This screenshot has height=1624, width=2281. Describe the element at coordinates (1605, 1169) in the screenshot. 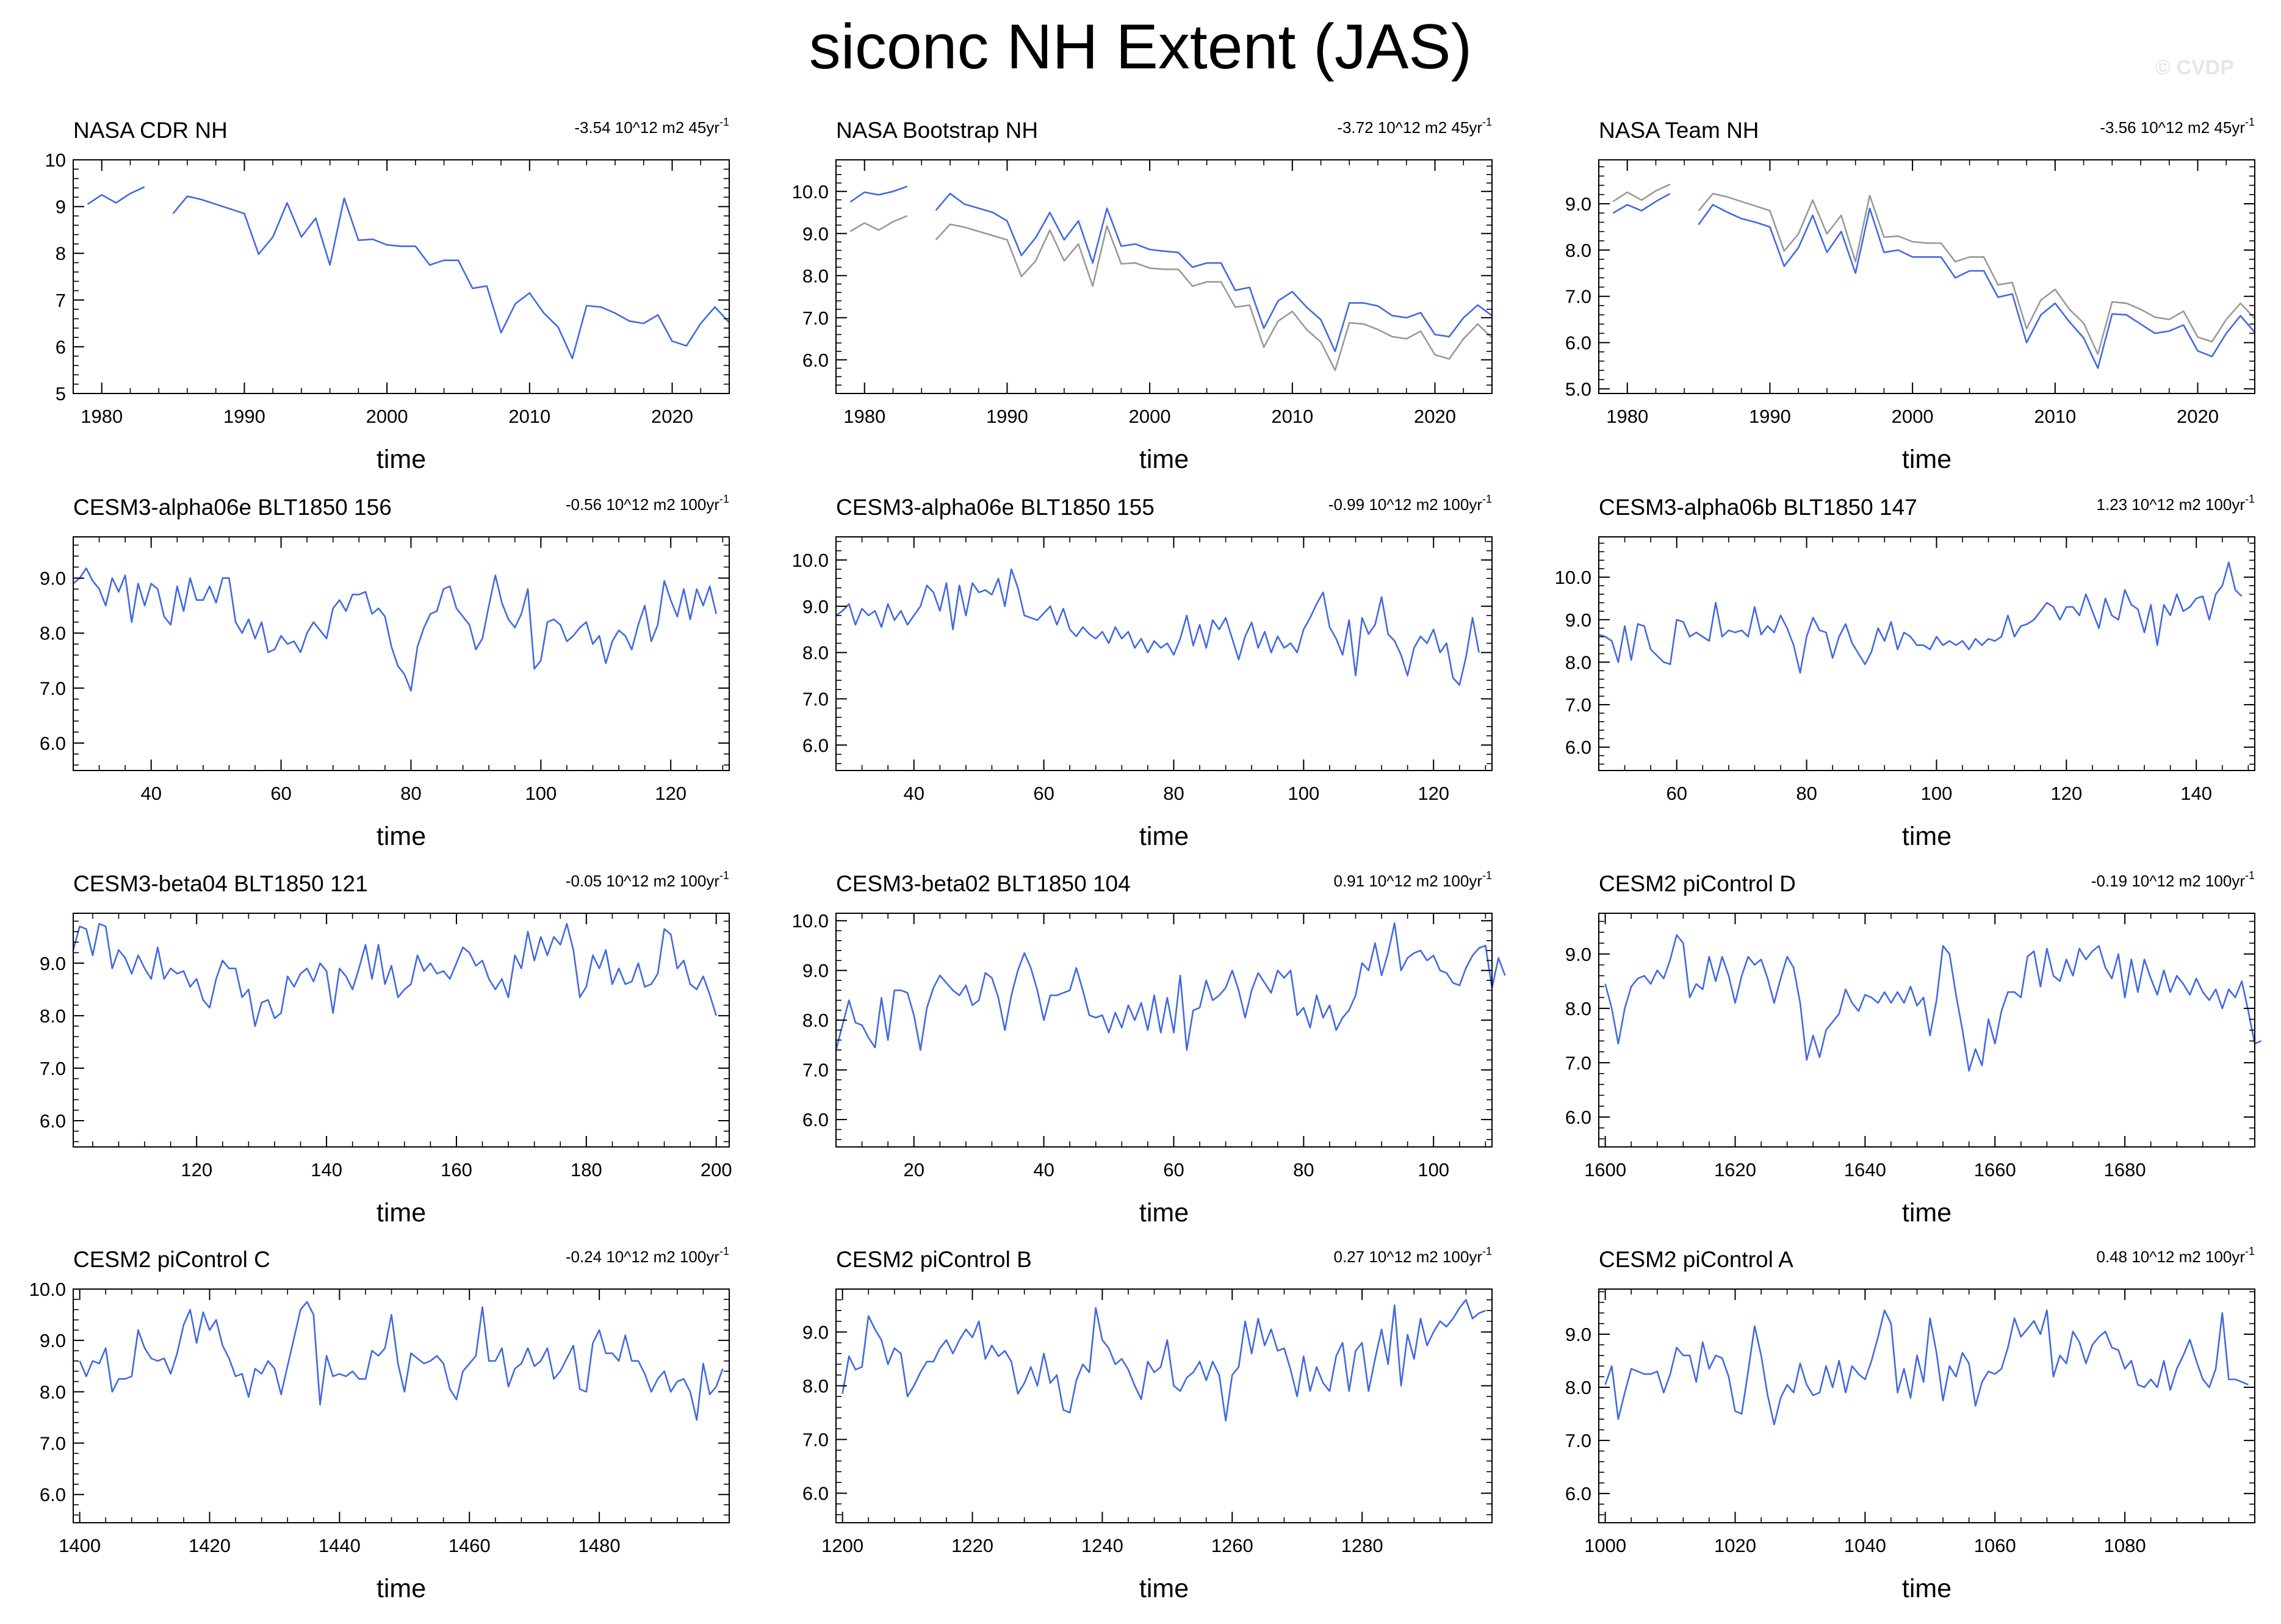

I see `x-tick-label: 1600` at that location.